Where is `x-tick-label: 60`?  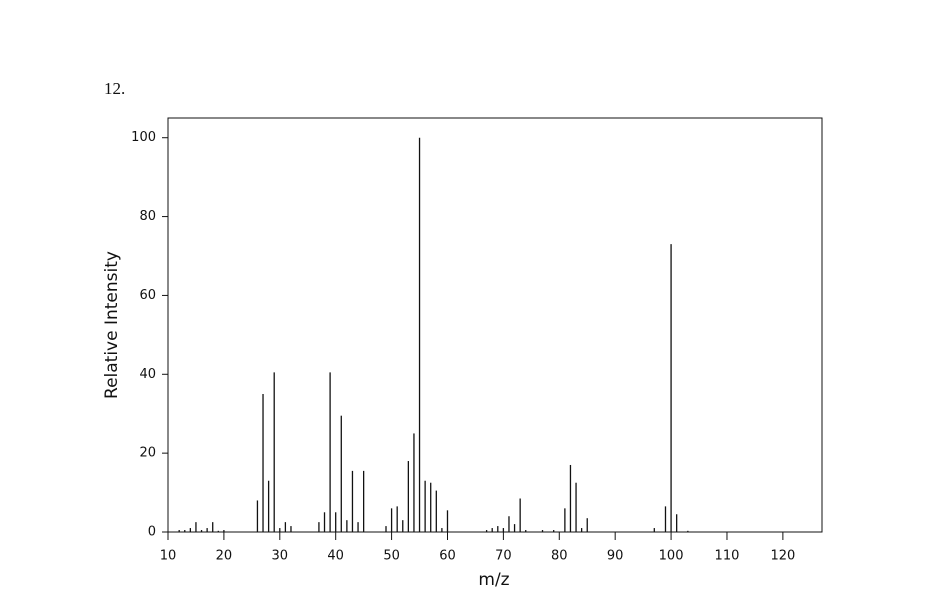 x-tick-label: 60 is located at coordinates (447, 556).